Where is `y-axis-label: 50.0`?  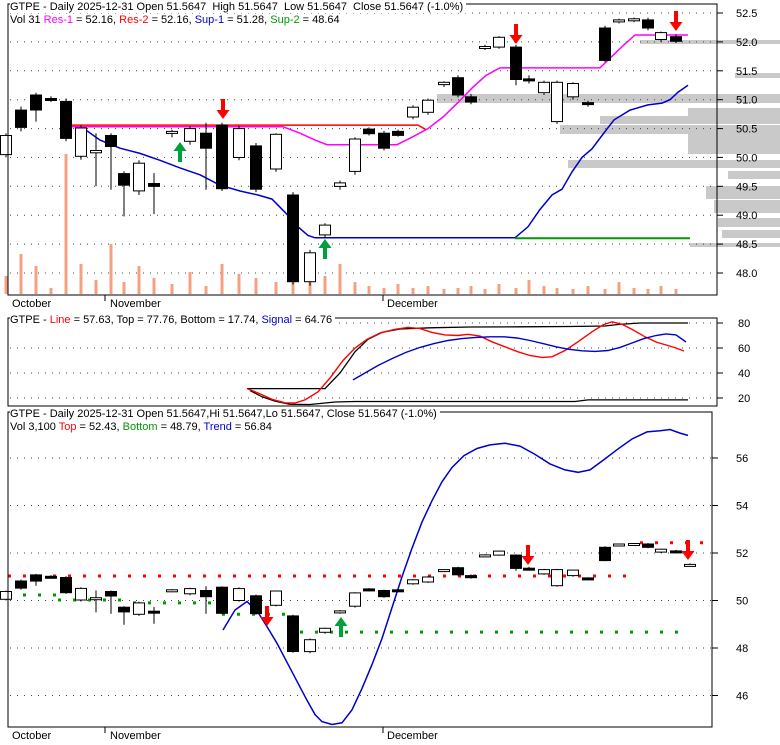
y-axis-label: 50.0 is located at coordinates (746, 158).